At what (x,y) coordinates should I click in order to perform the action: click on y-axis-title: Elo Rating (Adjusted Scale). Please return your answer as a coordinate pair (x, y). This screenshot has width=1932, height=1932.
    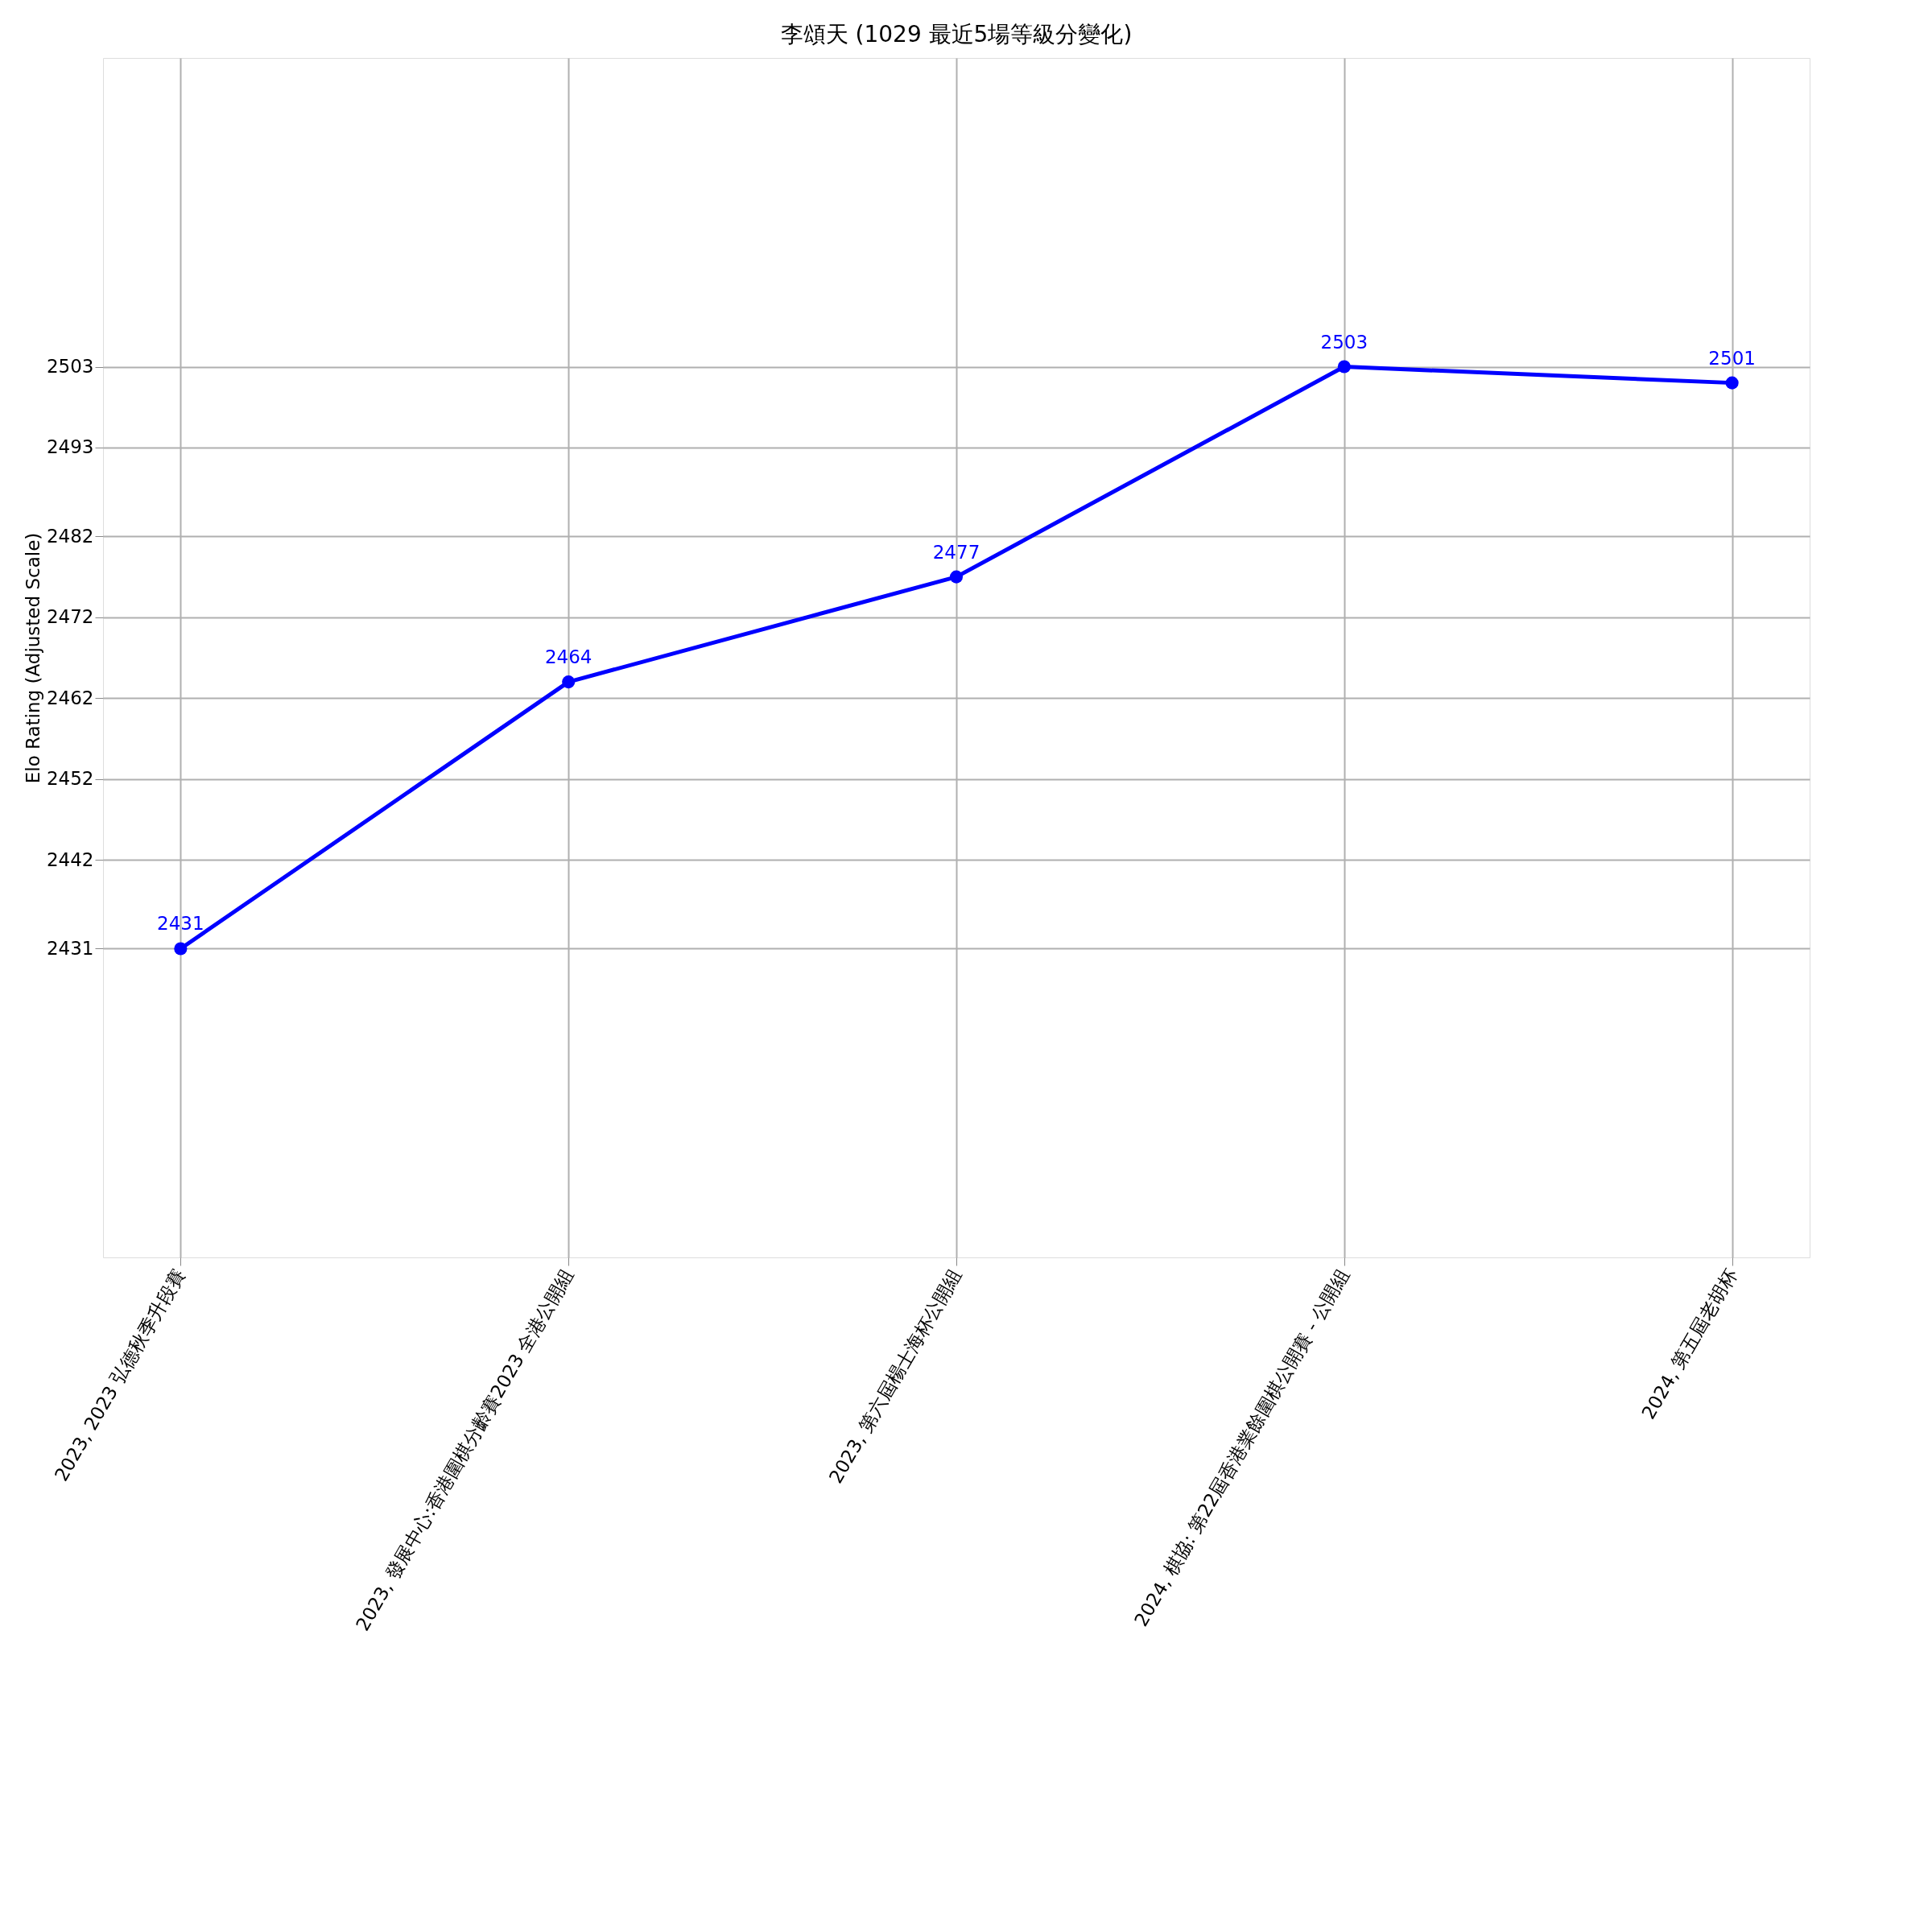
    Looking at the image, I should click on (32, 658).